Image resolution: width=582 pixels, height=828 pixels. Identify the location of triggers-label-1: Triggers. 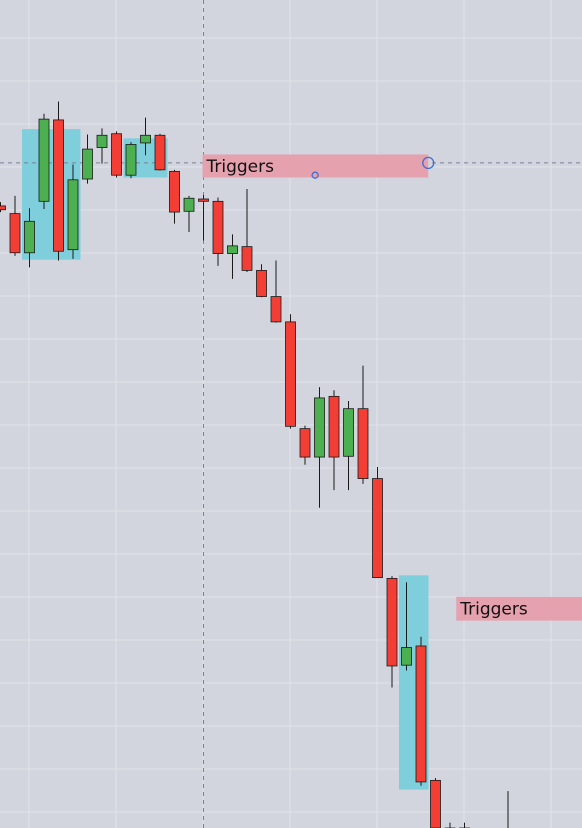
(240, 167).